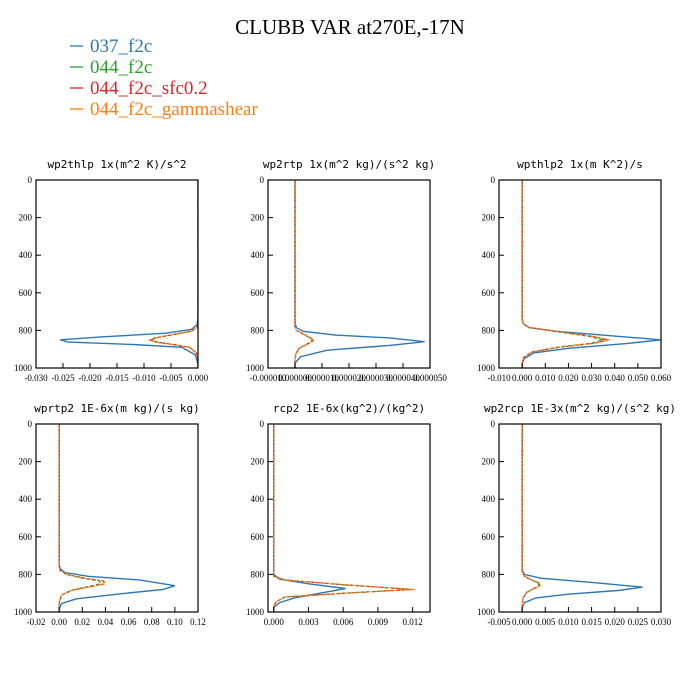 Image resolution: width=700 pixels, height=700 pixels. Describe the element at coordinates (580, 164) in the screenshot. I see `subplot-title: wpthlp2 1x(m K^2)/s` at that location.